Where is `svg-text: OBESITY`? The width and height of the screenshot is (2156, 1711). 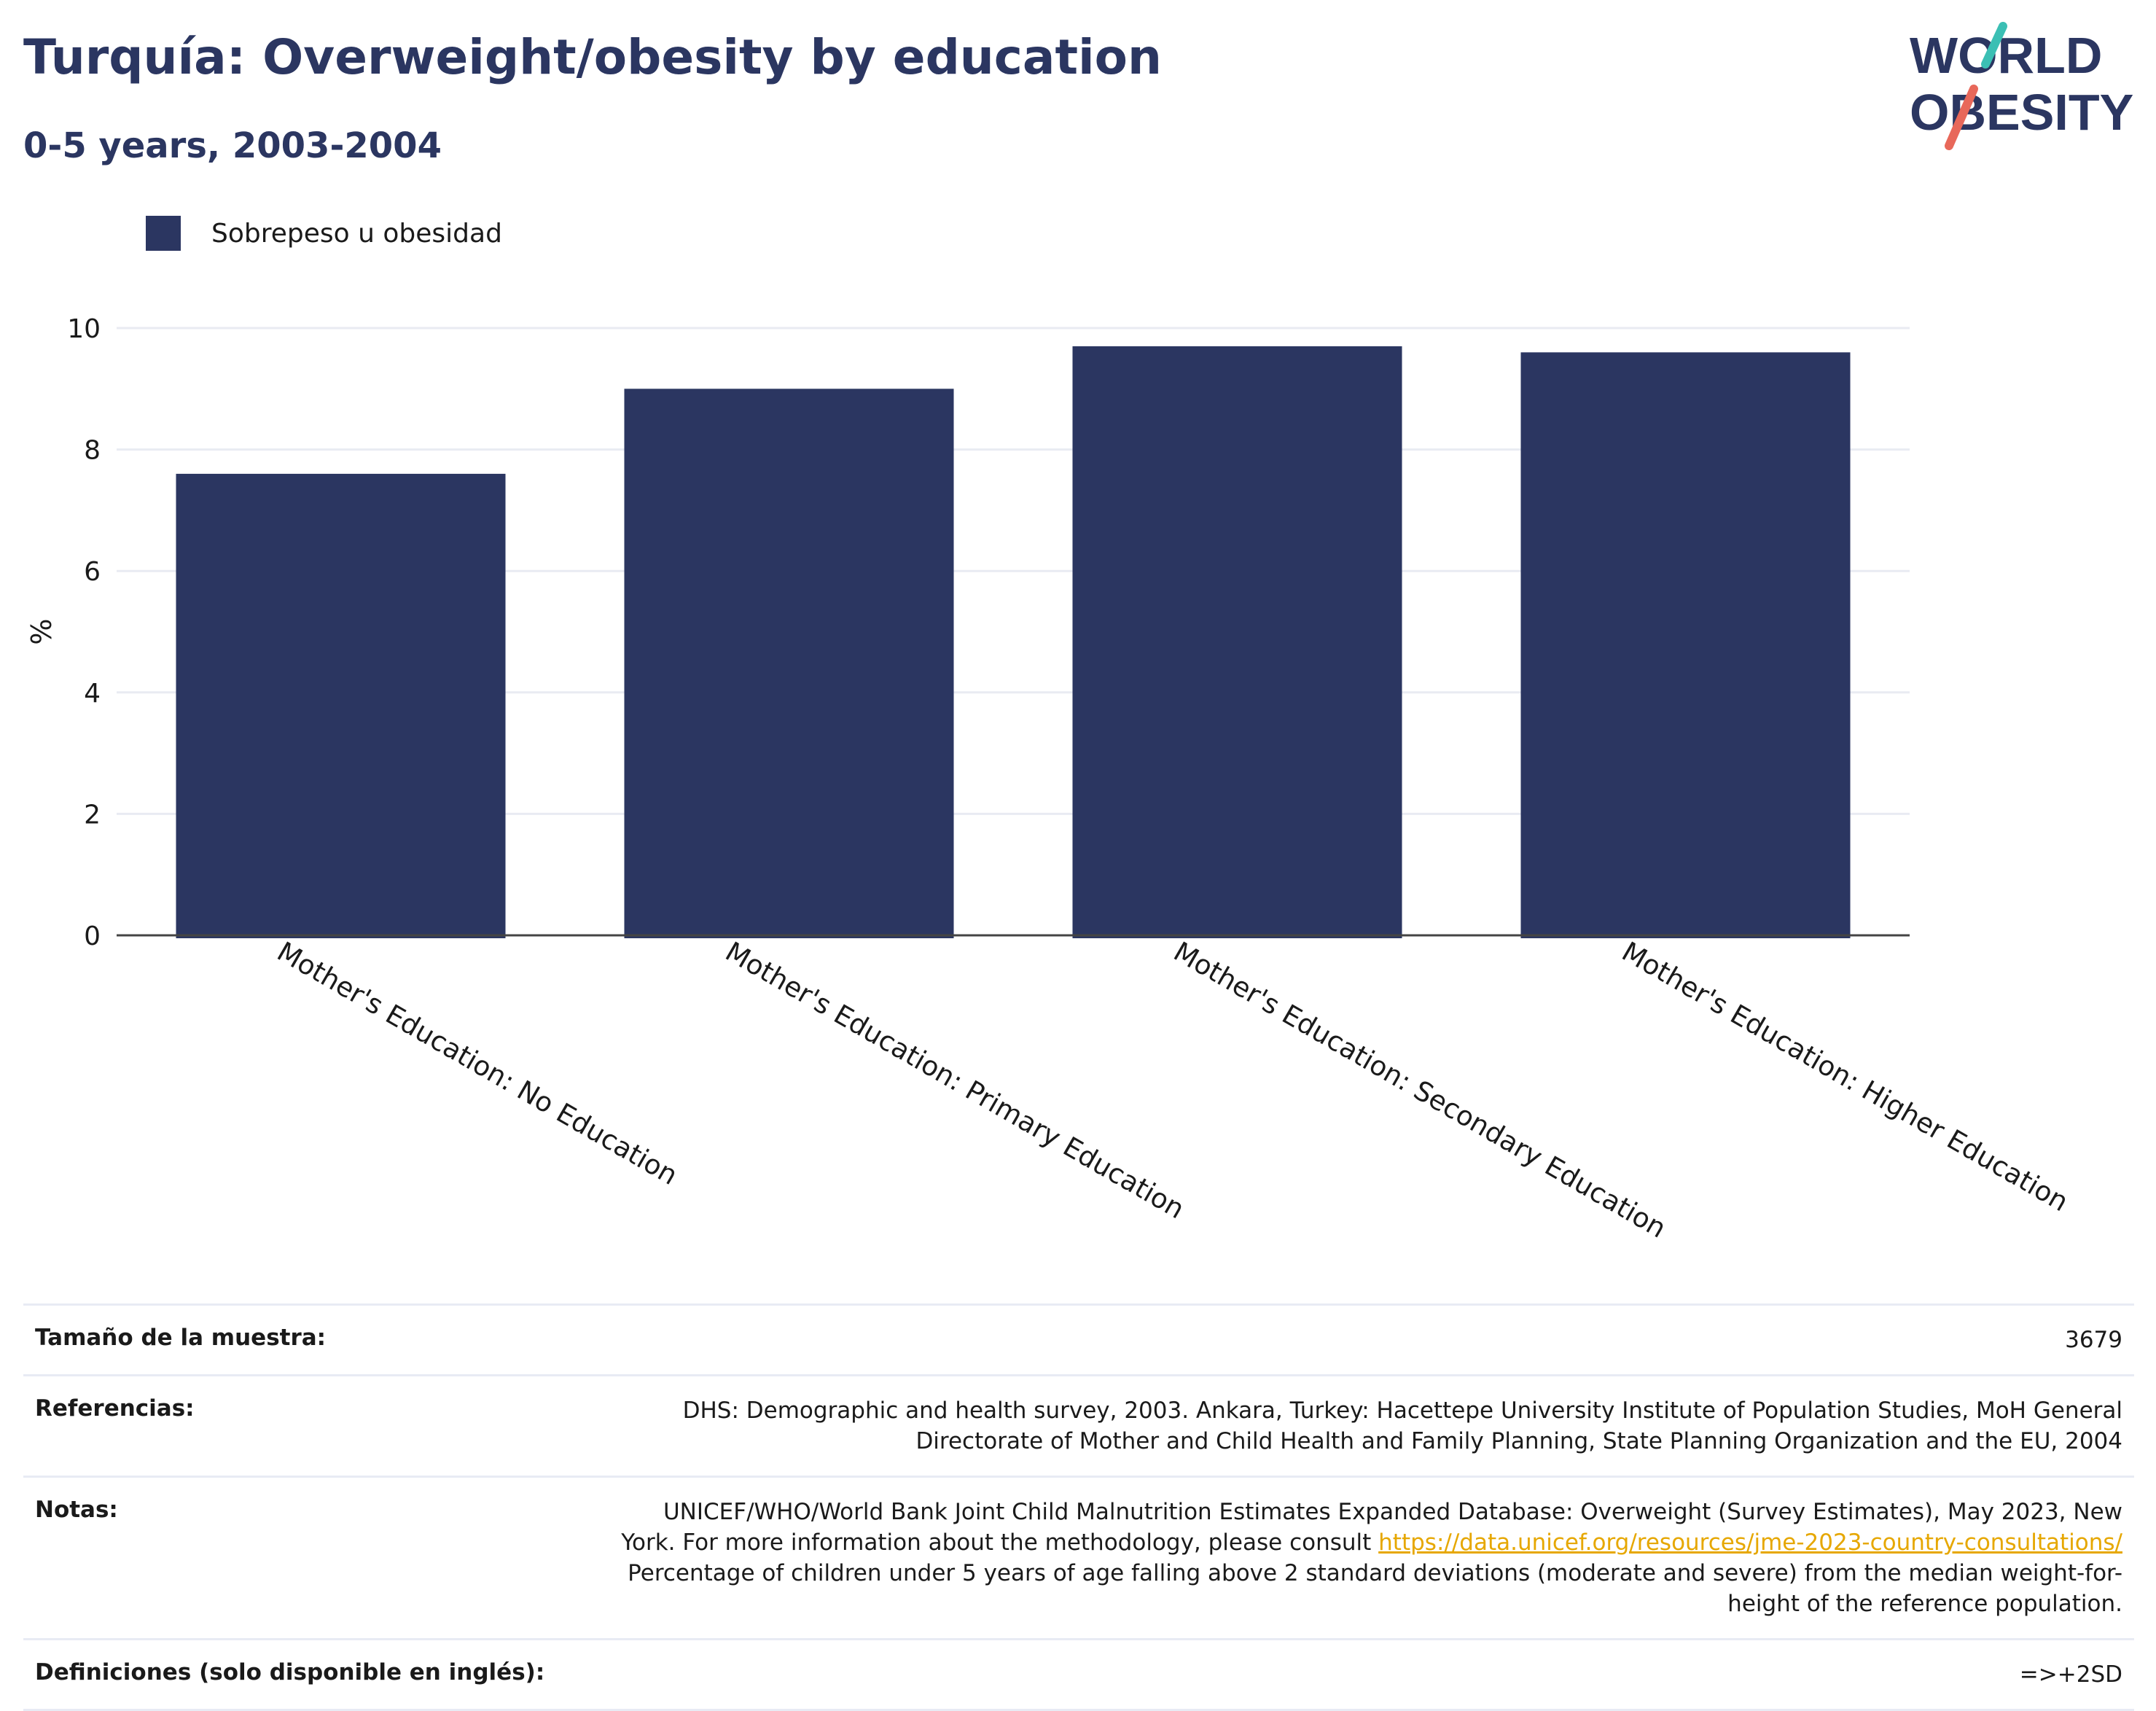 svg-text: OBESITY is located at coordinates (2022, 113).